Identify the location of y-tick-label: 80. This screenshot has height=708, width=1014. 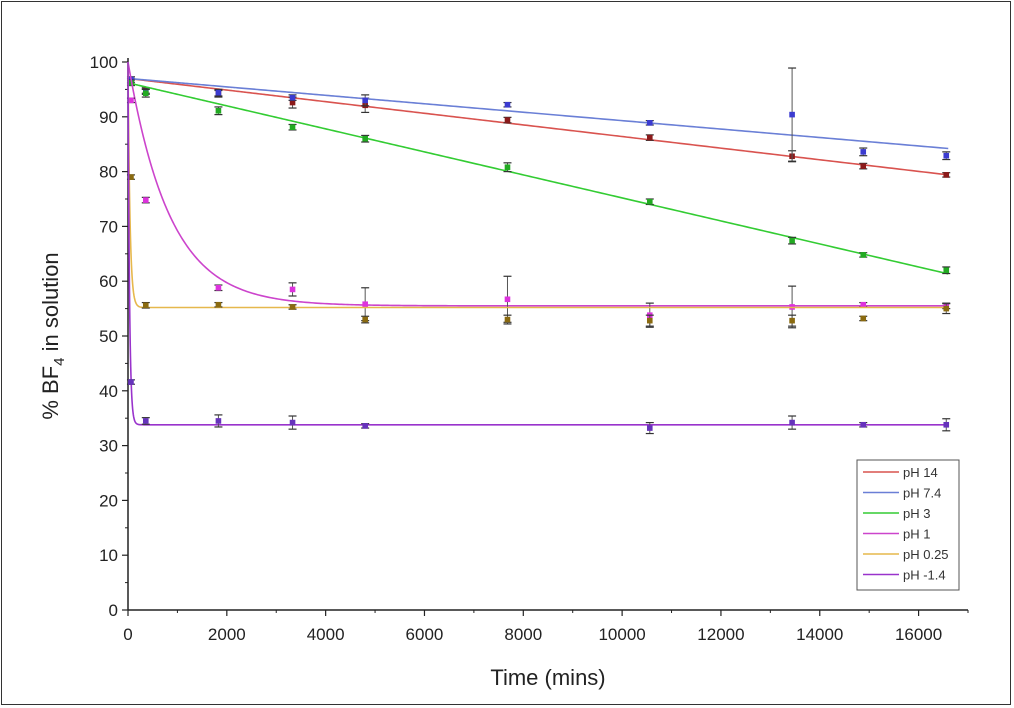
(108, 172).